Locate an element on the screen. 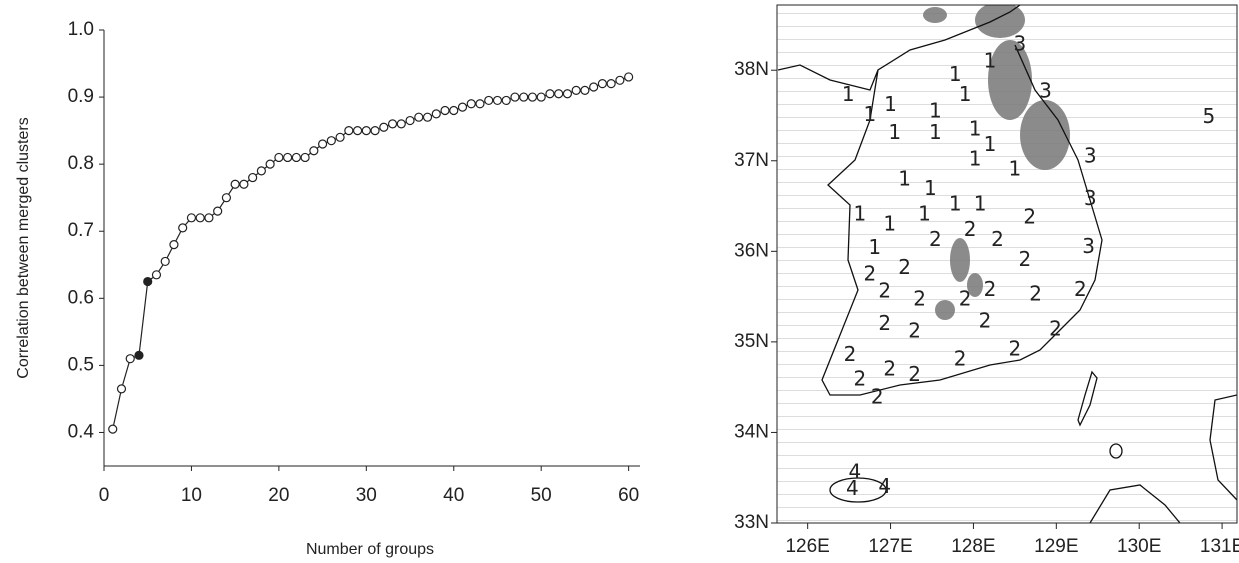  x-tick-label: 128E is located at coordinates (973, 546).